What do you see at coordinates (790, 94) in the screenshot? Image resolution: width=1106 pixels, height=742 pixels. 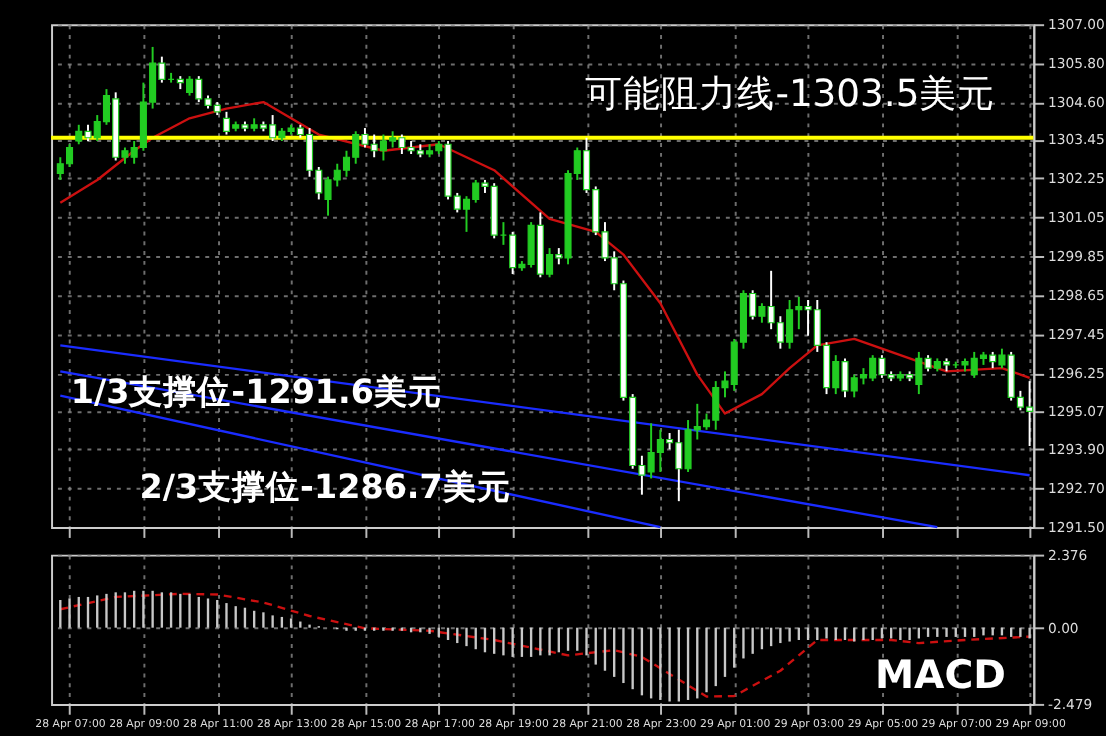 I see `ref-line-label: 可能阻力线-1303.5美元` at bounding box center [790, 94].